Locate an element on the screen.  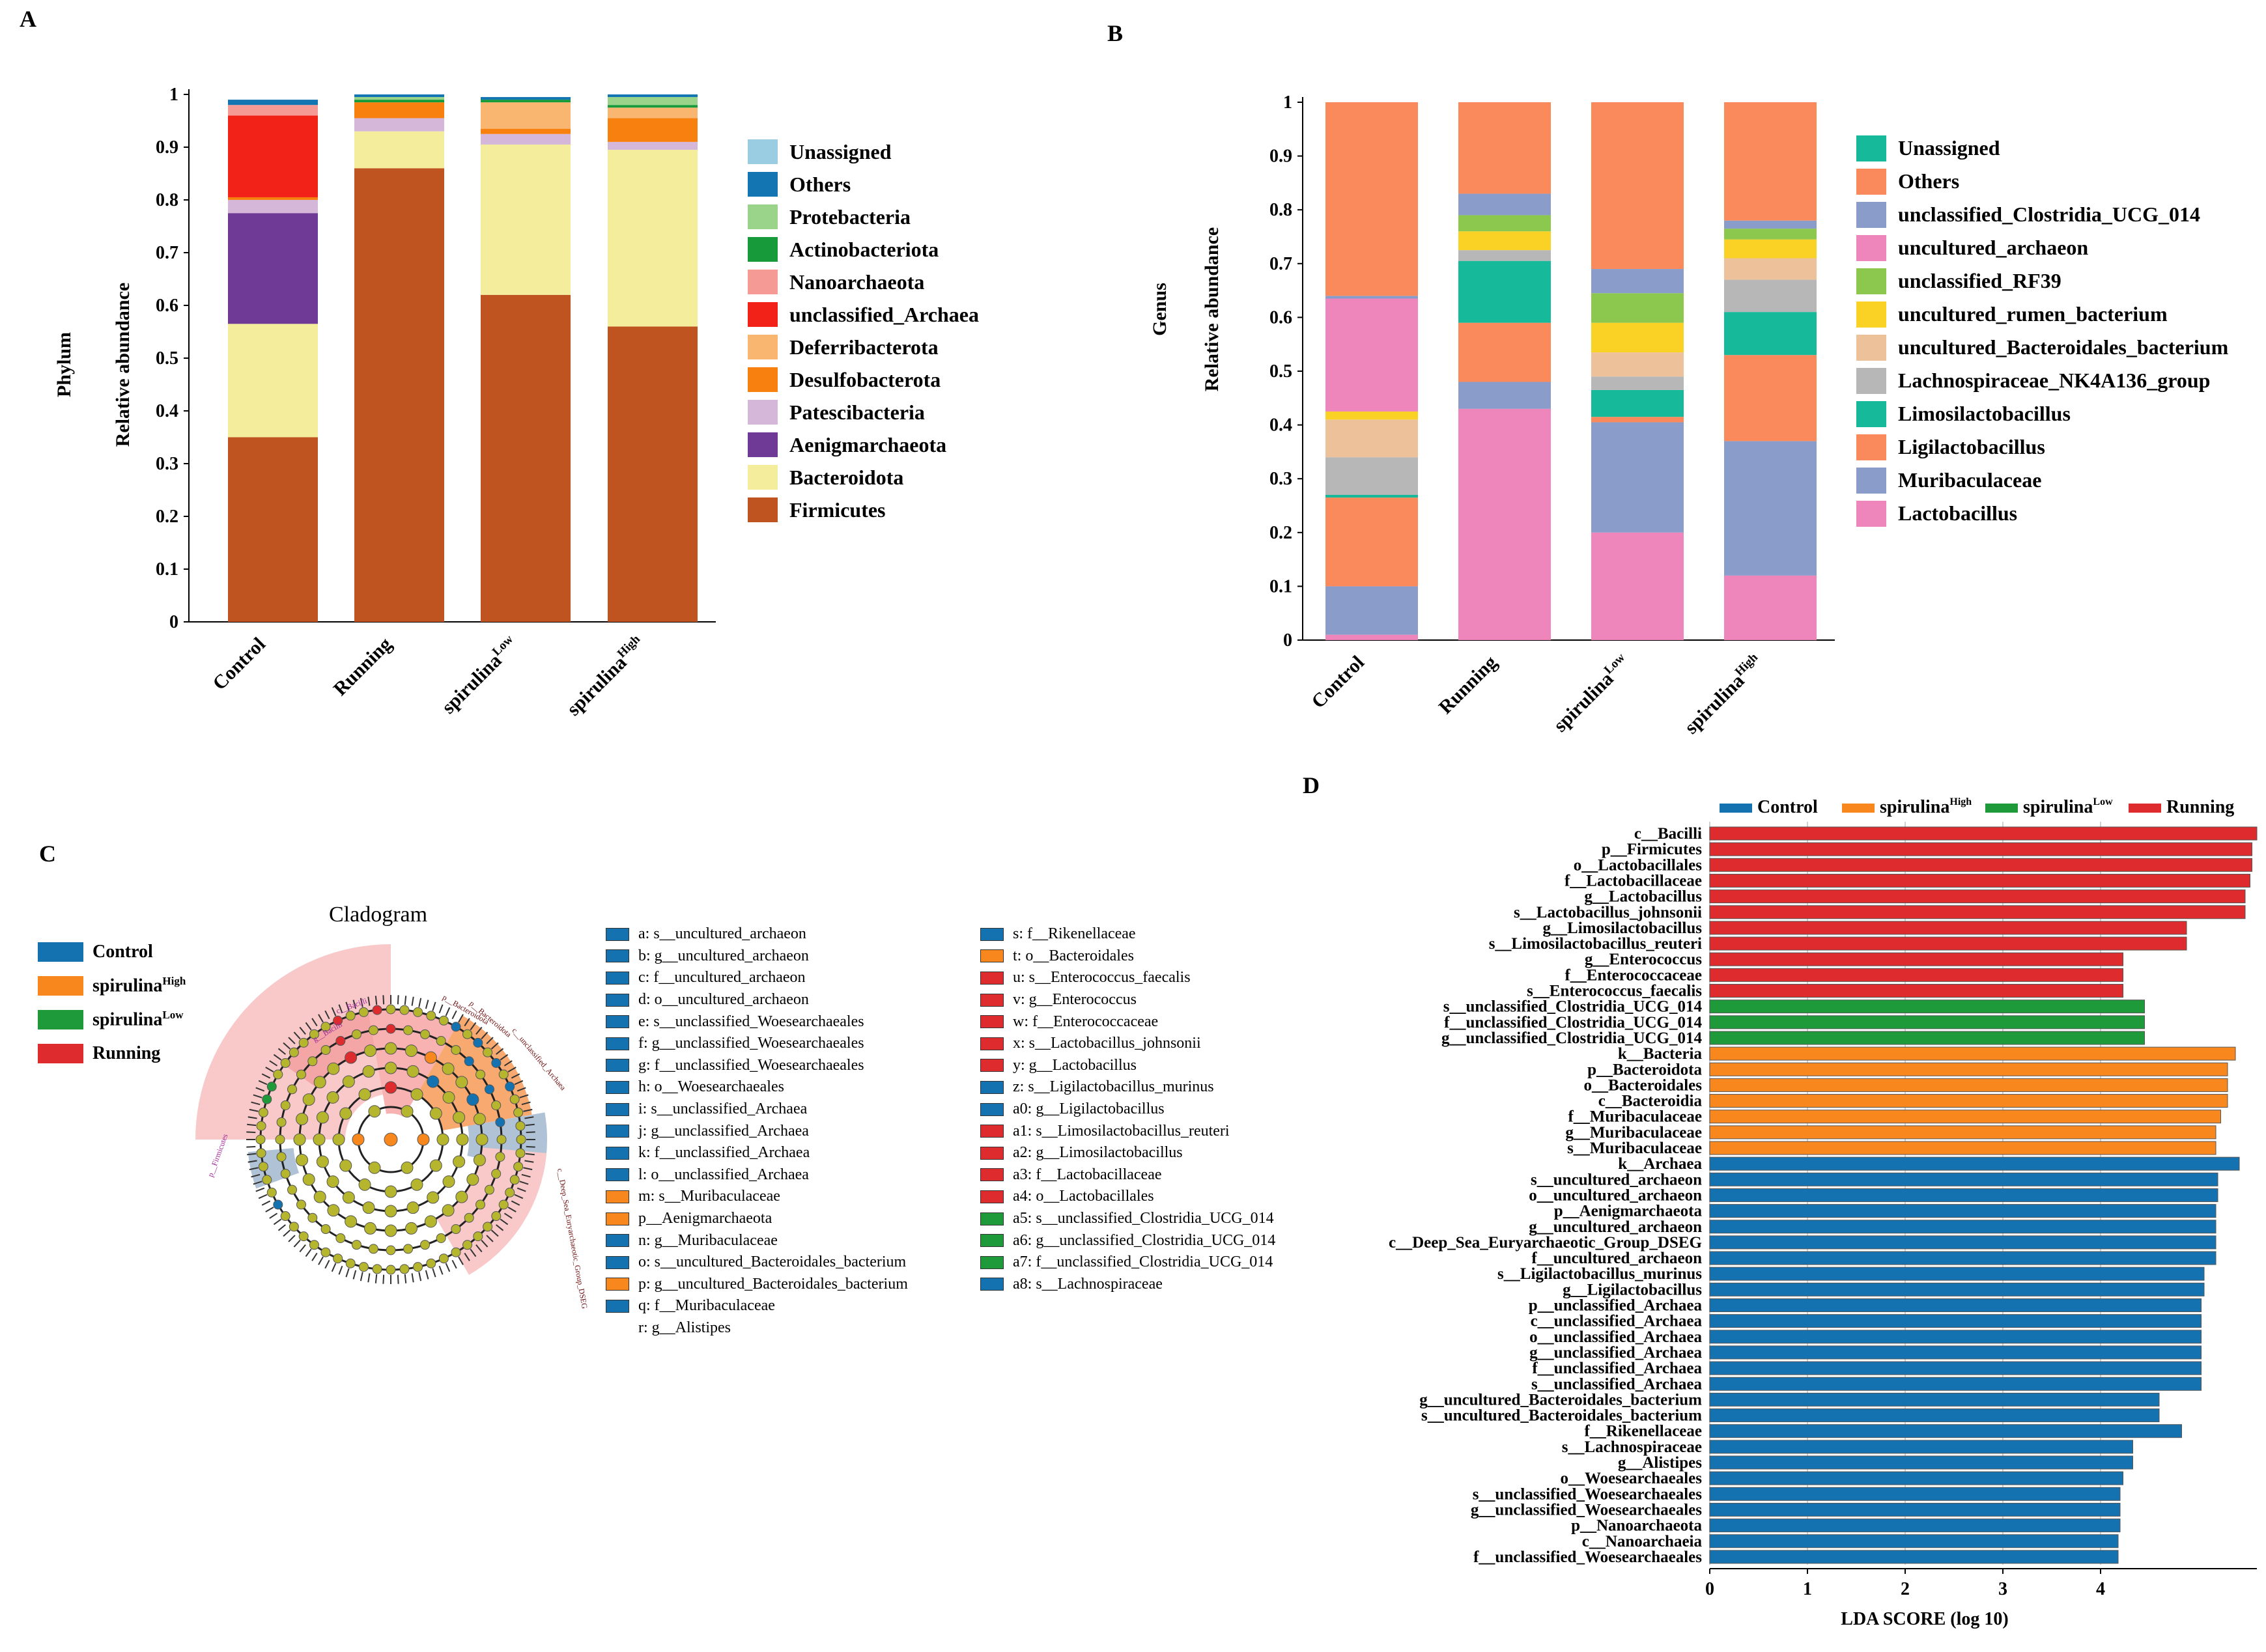
cladogram-key-item: s: f__Rikenellaceae is located at coordinates (1128, 934).